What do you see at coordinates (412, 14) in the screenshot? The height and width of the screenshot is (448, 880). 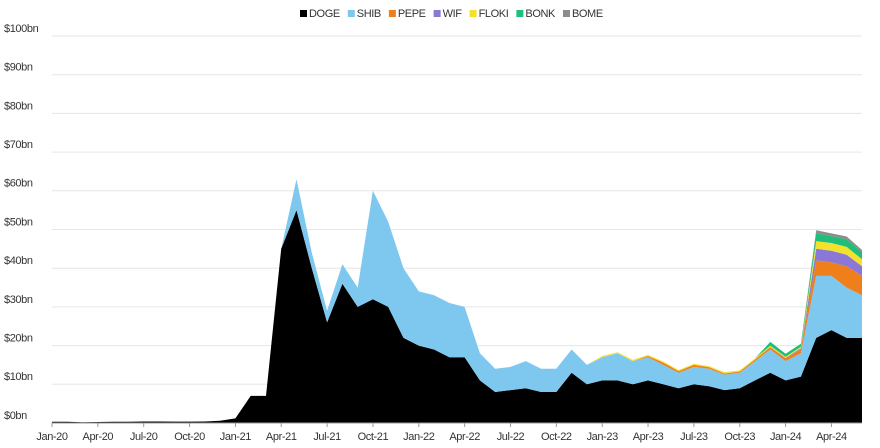 I see `legend-label: PEPE` at bounding box center [412, 14].